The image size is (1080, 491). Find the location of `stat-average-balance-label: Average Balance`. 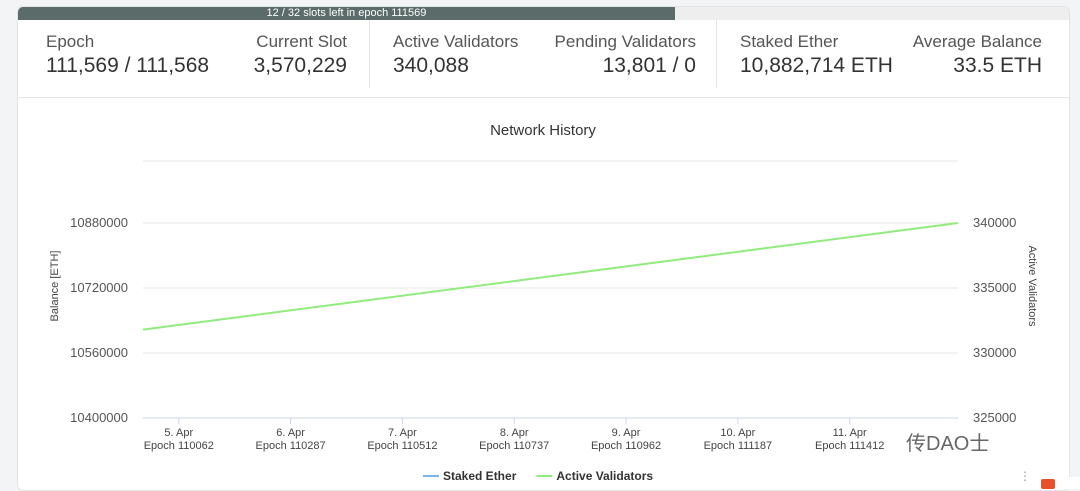

stat-average-balance-label: Average Balance is located at coordinates (977, 41).